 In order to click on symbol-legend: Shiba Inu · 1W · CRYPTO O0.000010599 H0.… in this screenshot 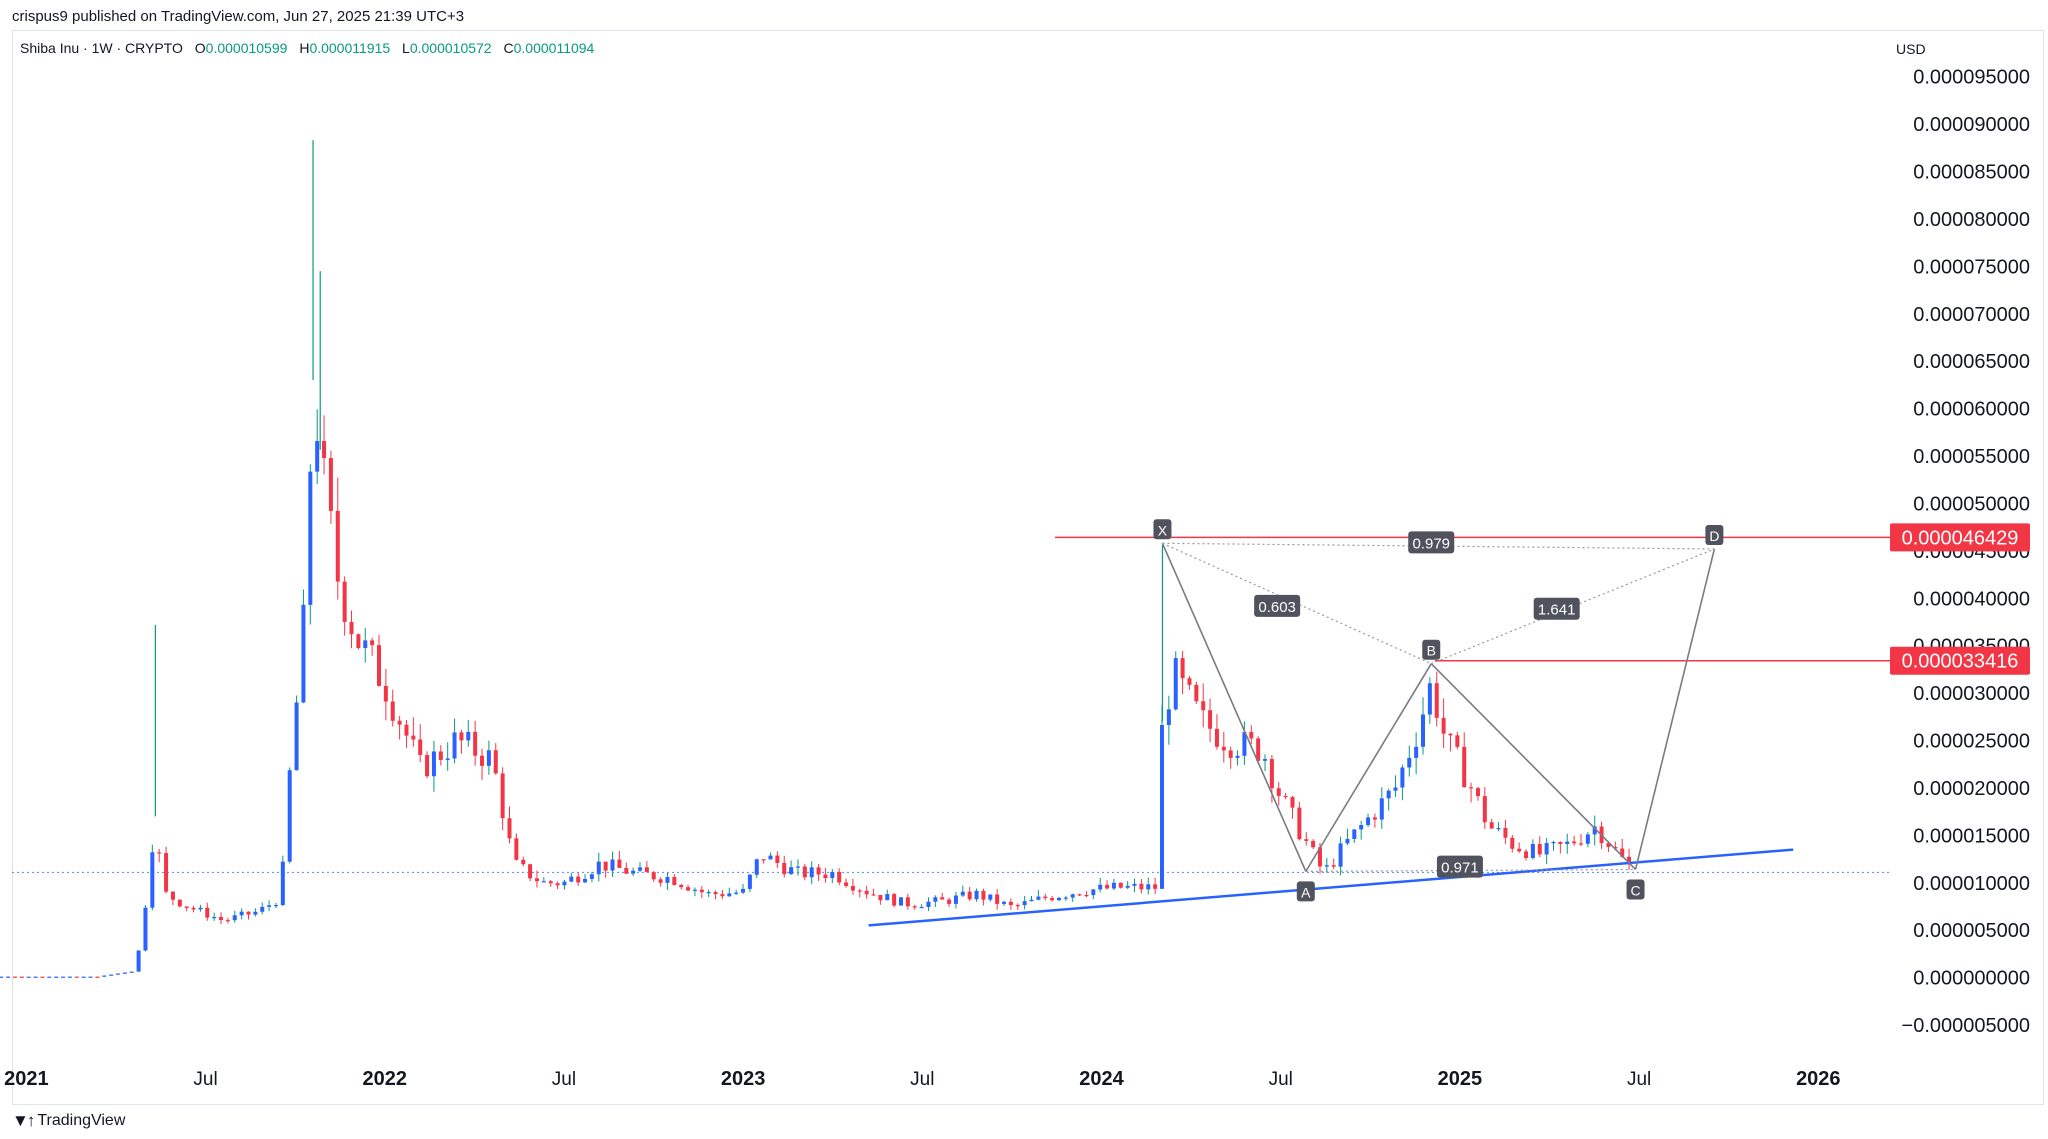, I will do `click(307, 48)`.